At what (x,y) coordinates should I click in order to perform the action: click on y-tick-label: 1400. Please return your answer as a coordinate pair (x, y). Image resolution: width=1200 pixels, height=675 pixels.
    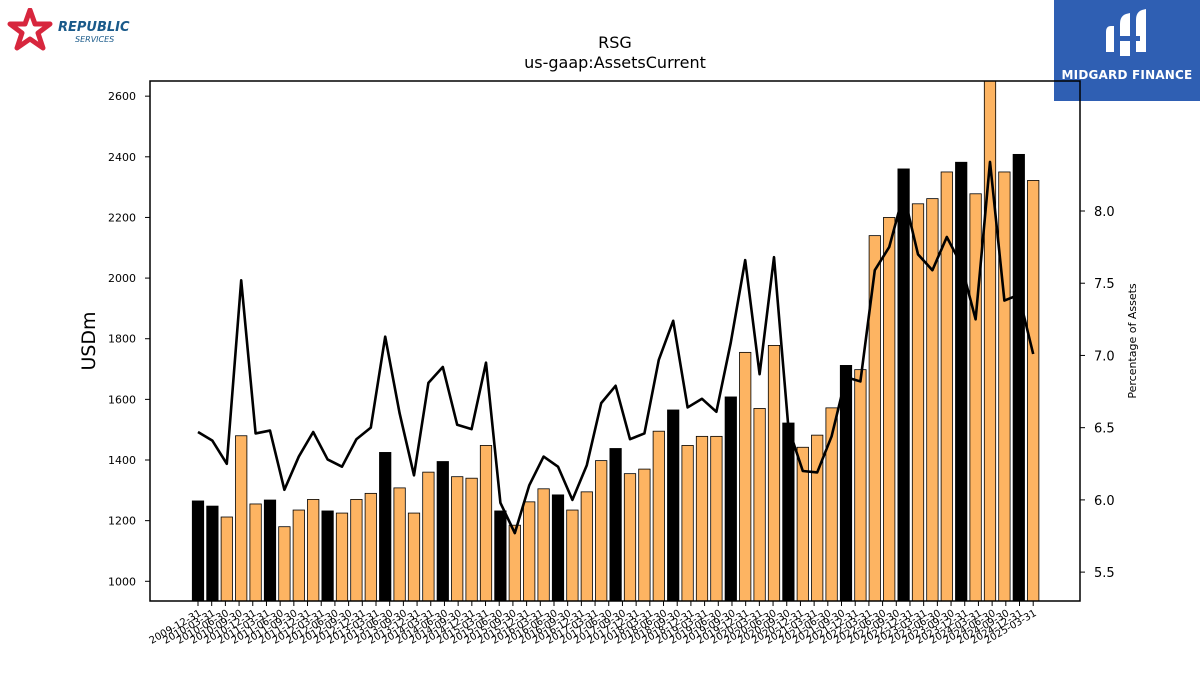
    Looking at the image, I should click on (122, 460).